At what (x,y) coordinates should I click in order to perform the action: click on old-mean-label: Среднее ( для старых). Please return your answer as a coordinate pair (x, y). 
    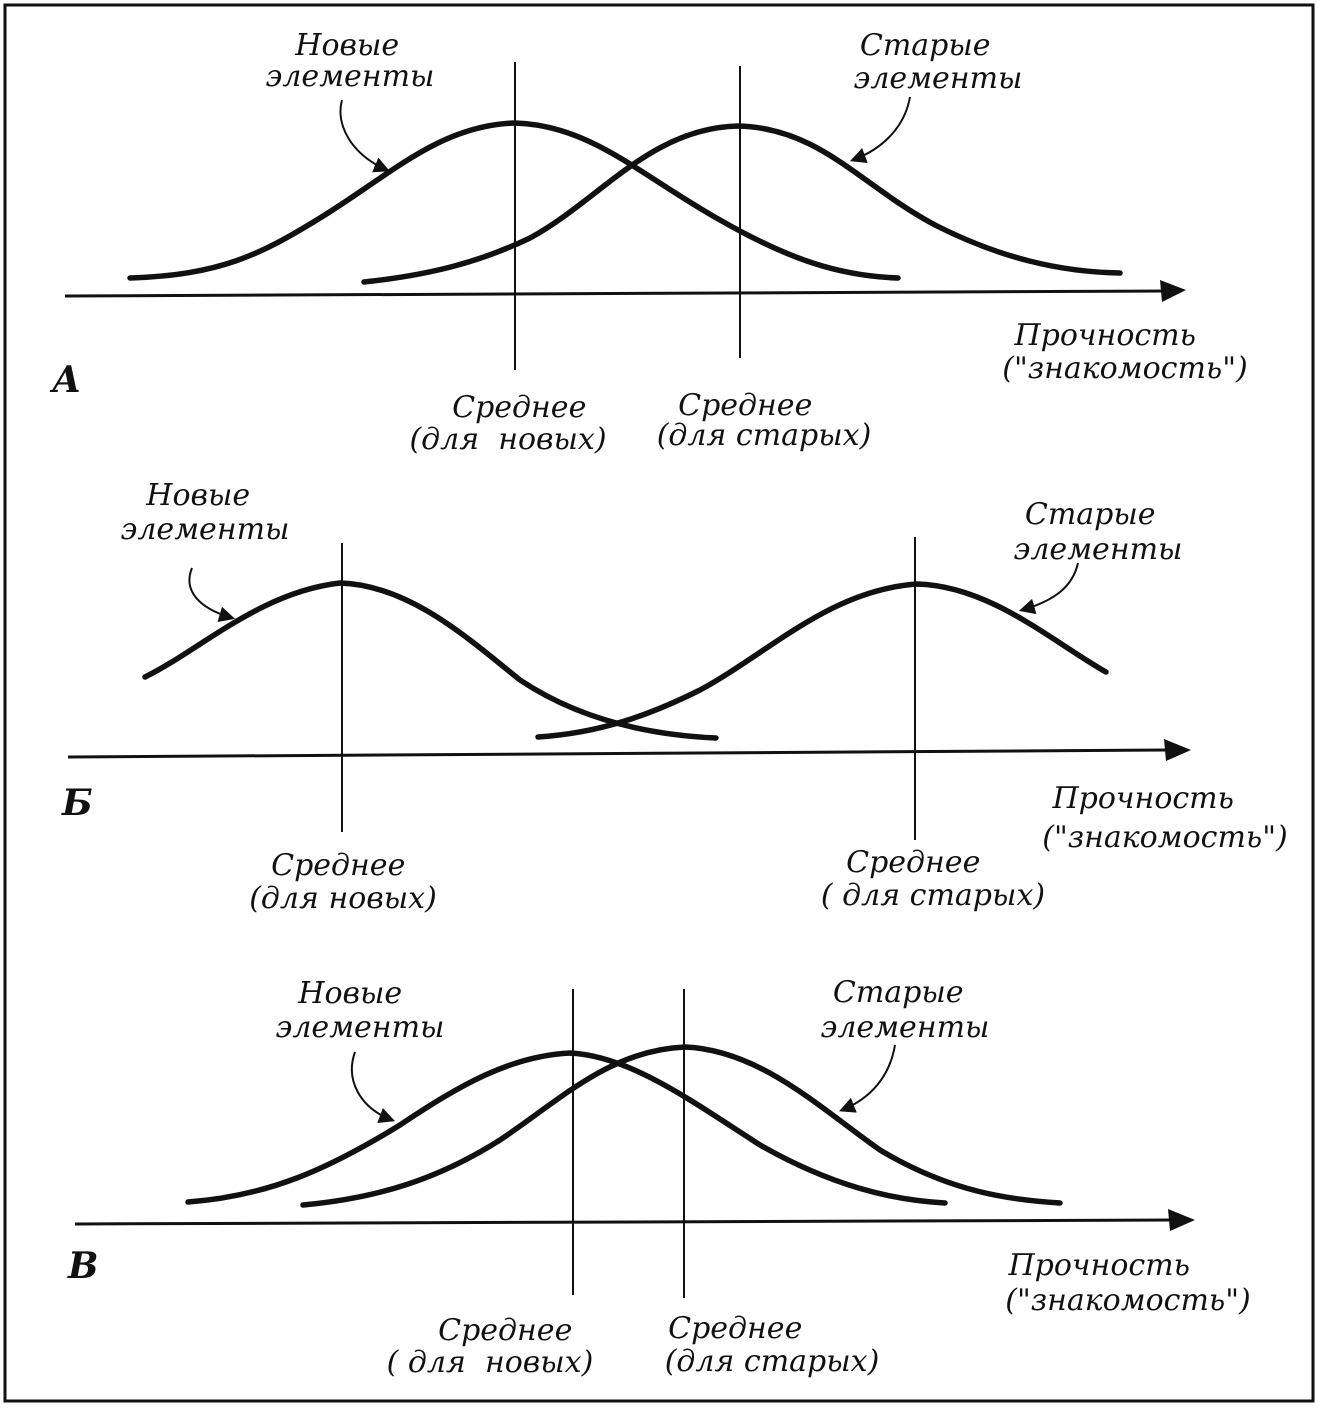
    Looking at the image, I should click on (933, 879).